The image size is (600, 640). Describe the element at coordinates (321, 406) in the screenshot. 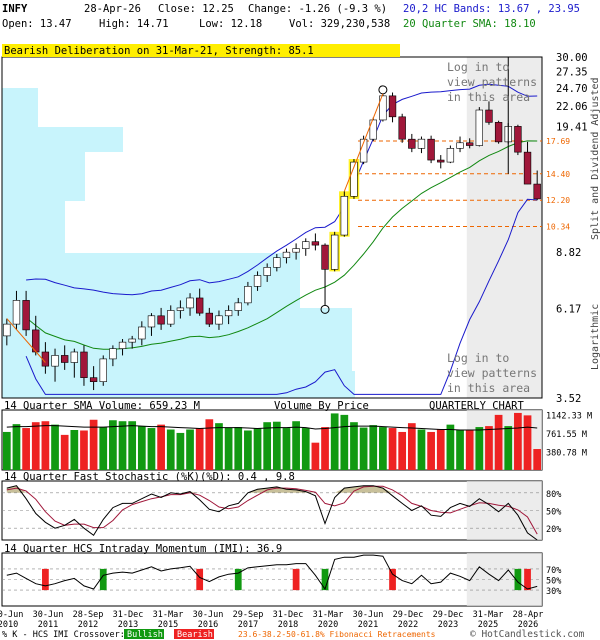

I see `volume-by-price-title: Volume By Price` at that location.